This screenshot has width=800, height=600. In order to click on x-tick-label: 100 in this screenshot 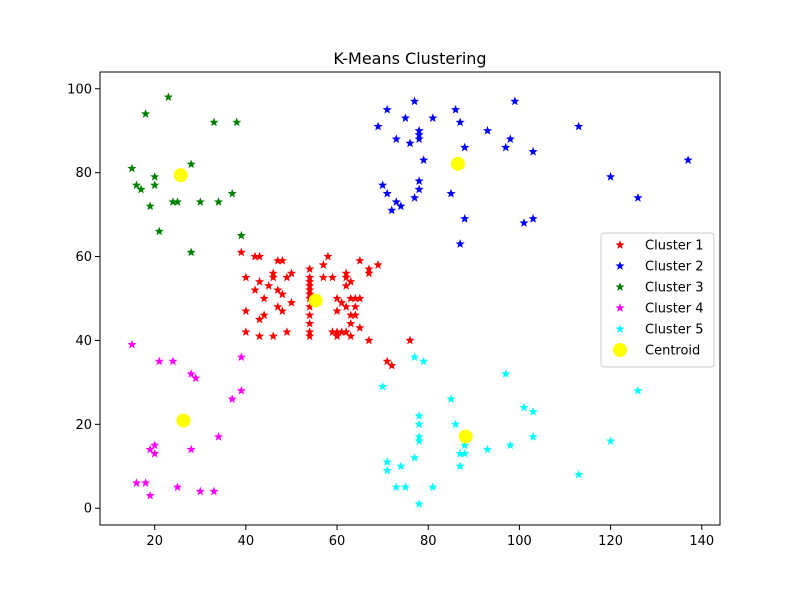, I will do `click(519, 541)`.